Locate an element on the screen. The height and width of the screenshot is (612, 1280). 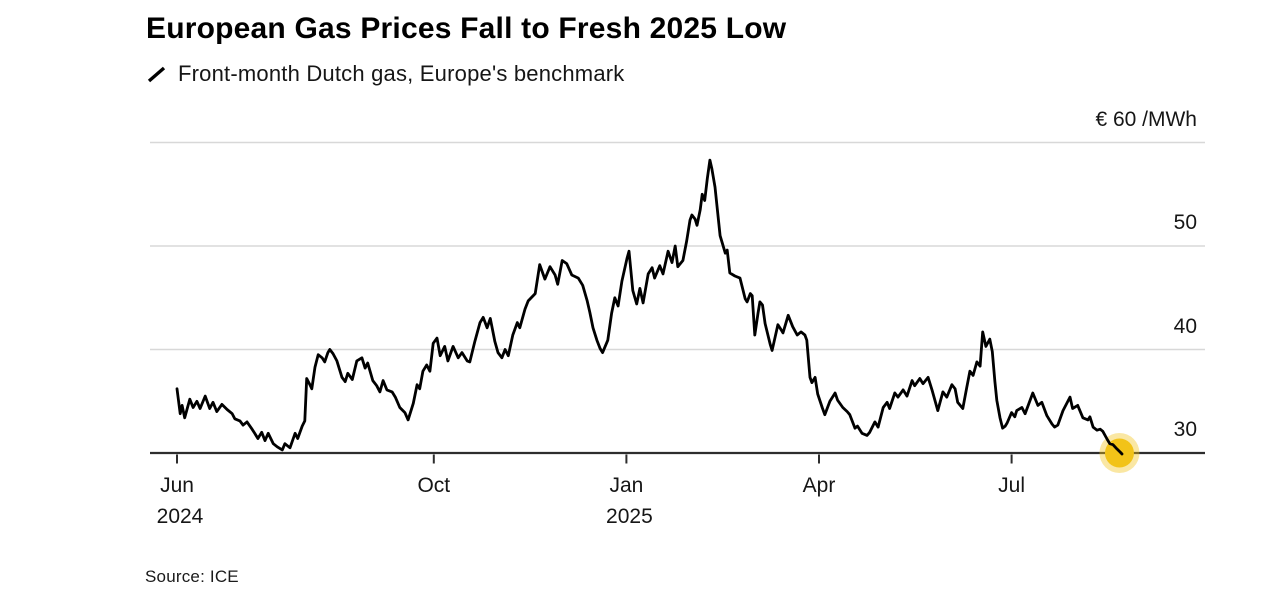
y-axis-label-50: 50 is located at coordinates (1185, 222).